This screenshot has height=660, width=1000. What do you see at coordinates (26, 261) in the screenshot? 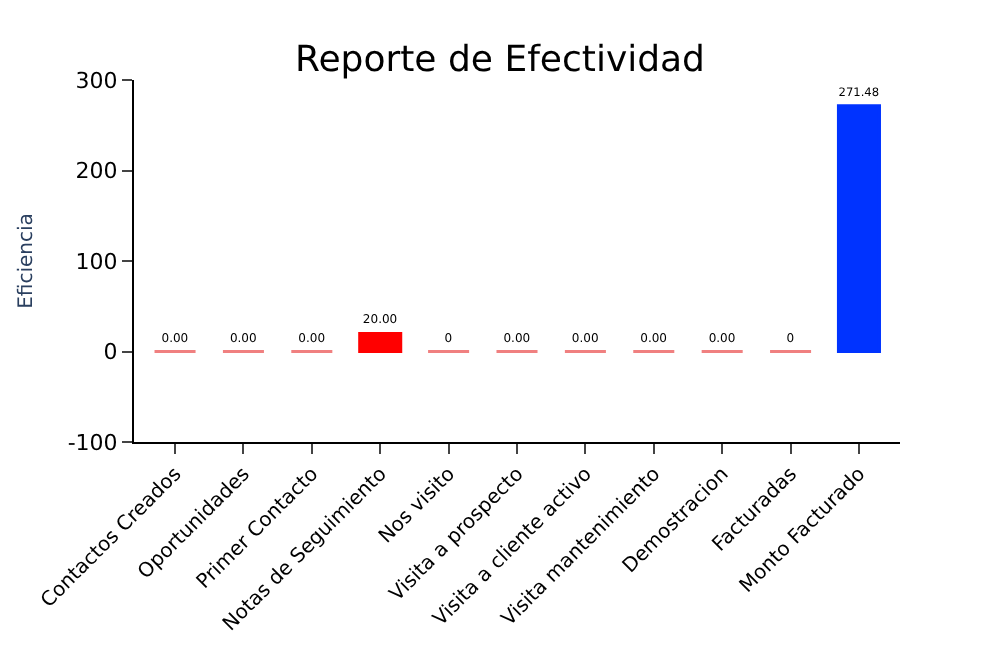
I see `y-axis-title: Eficiencia` at bounding box center [26, 261].